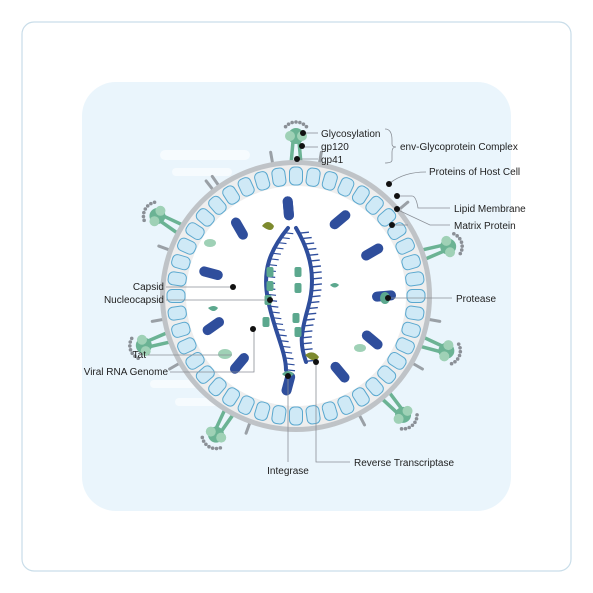 The width and height of the screenshot is (593, 593). Describe the element at coordinates (459, 147) in the screenshot. I see `label-env-glycoprotein-complex: env-Glycoprotein Complex` at that location.